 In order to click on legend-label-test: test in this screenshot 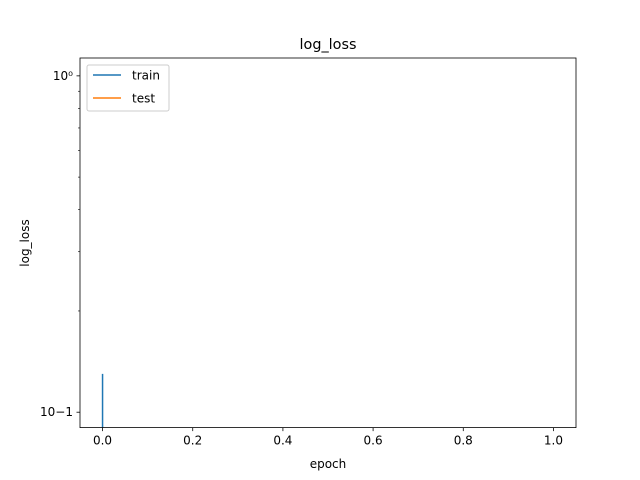, I will do `click(143, 99)`.